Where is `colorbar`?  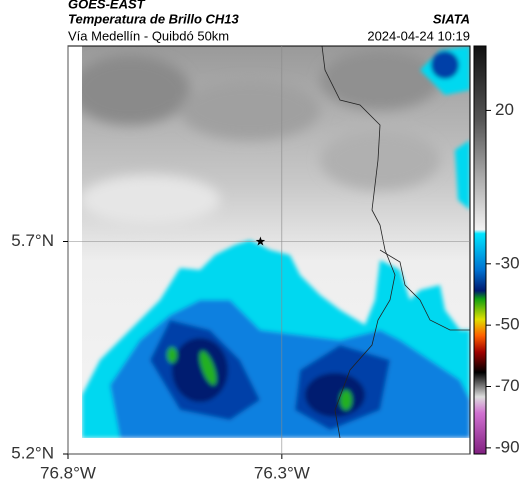
colorbar is located at coordinates (480, 250).